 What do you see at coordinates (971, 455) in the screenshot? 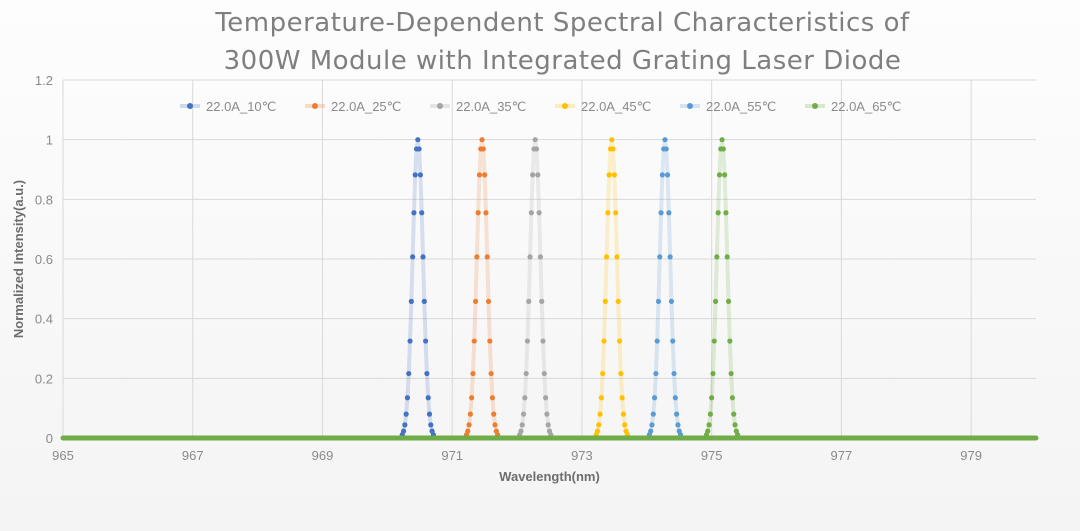
I see `x-tick-label: 979` at bounding box center [971, 455].